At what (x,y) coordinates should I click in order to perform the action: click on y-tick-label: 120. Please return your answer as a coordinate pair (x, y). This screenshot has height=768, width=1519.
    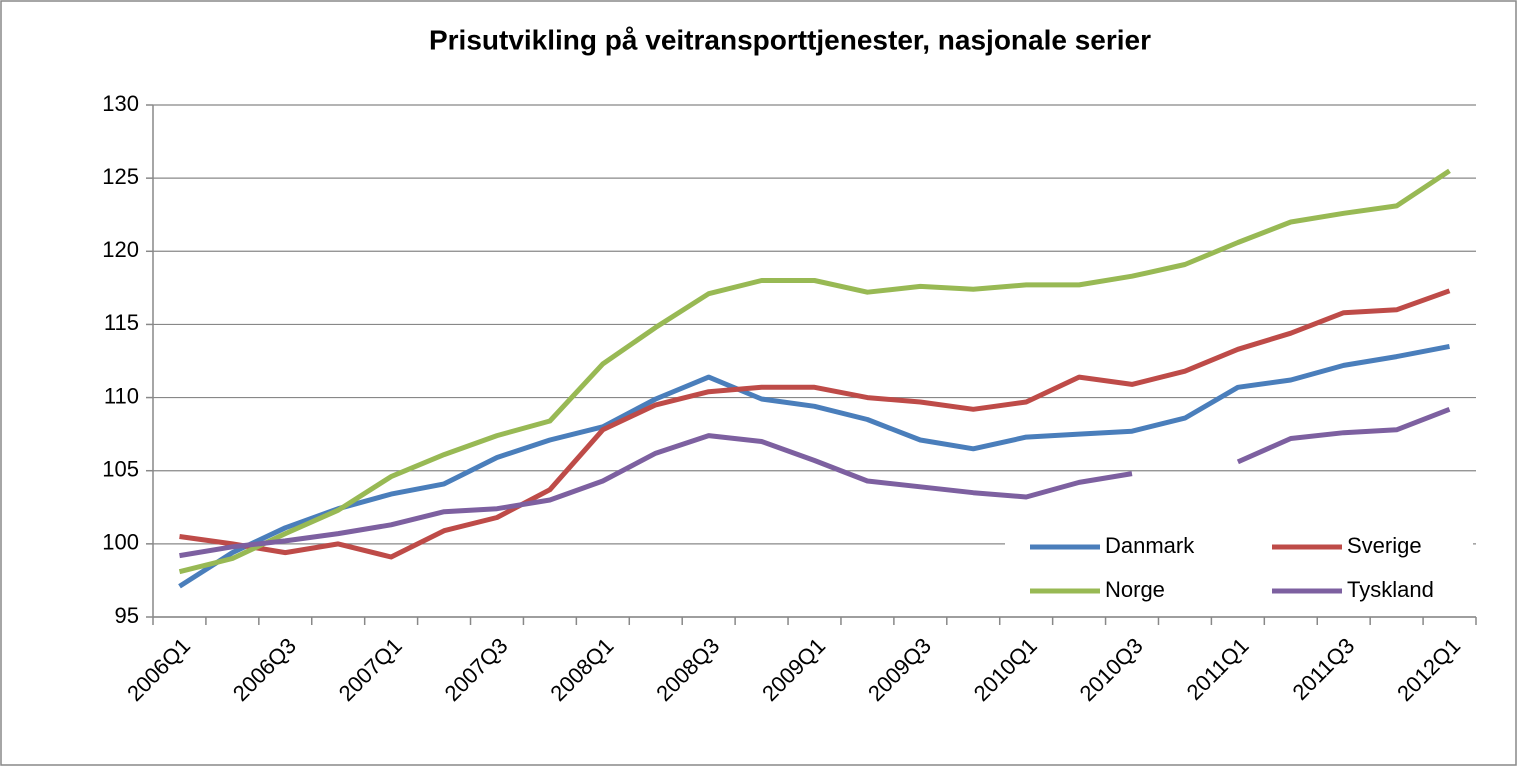
    Looking at the image, I should click on (120, 249).